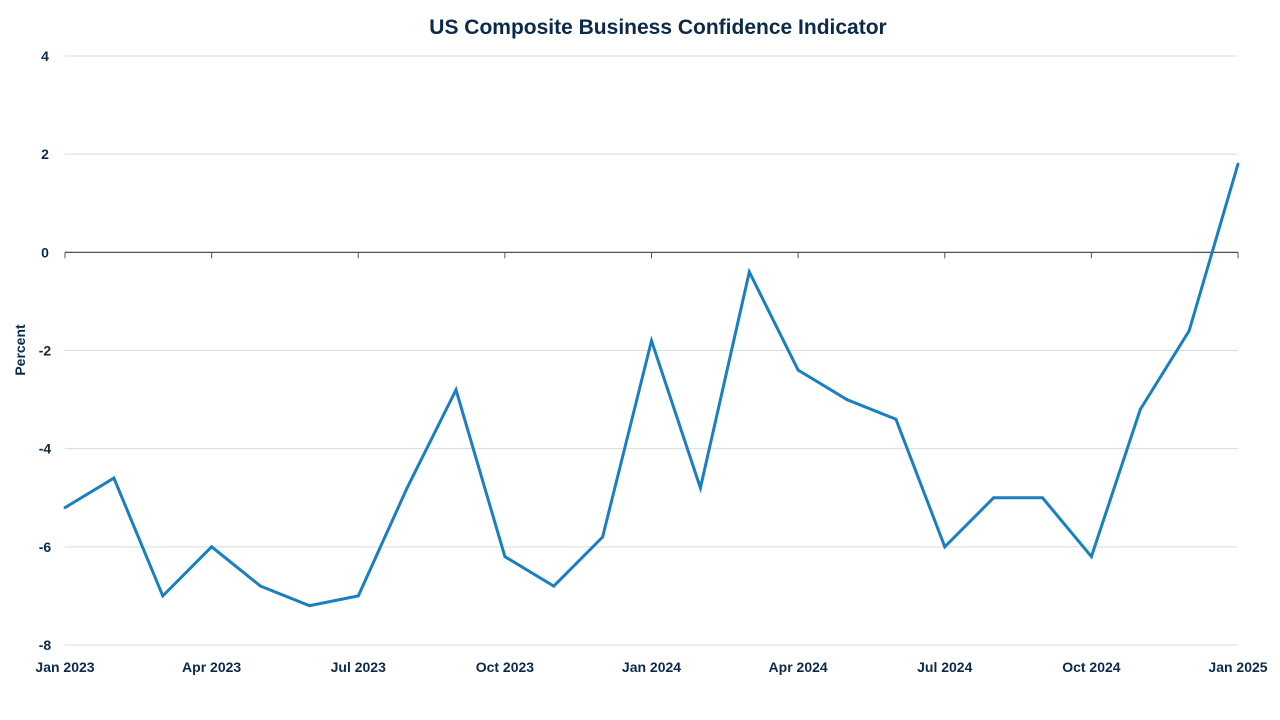 Image resolution: width=1280 pixels, height=720 pixels. Describe the element at coordinates (45, 645) in the screenshot. I see `y-tick-label: -8` at that location.